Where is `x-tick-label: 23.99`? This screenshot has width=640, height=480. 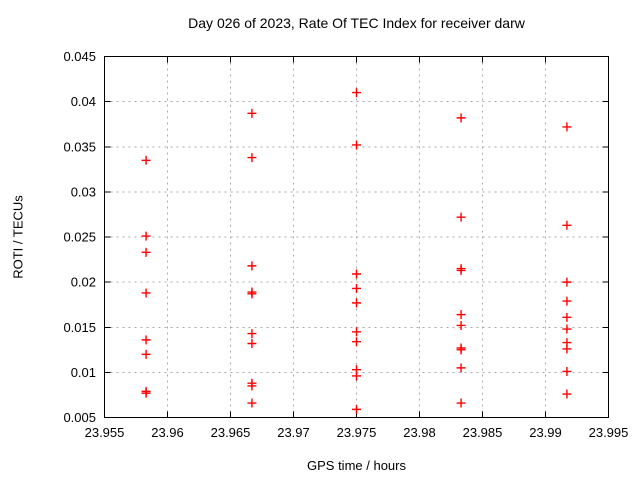
x-tick-label: 23.99 is located at coordinates (545, 432).